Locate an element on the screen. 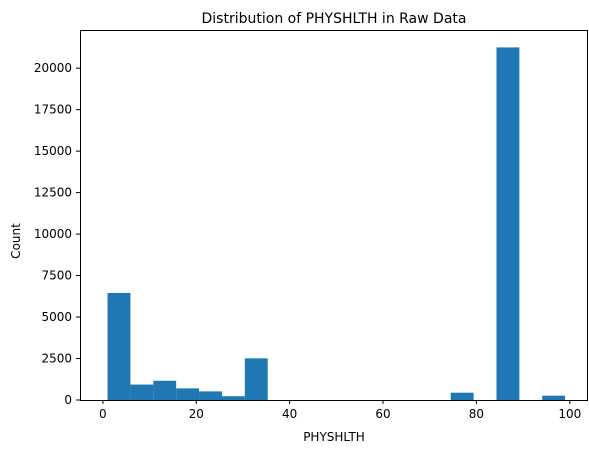 This screenshot has width=589, height=453. y-axis-ticks: 0 2500 5000 7500 10000 12500 15000 17500 20000 is located at coordinates (57, 234).